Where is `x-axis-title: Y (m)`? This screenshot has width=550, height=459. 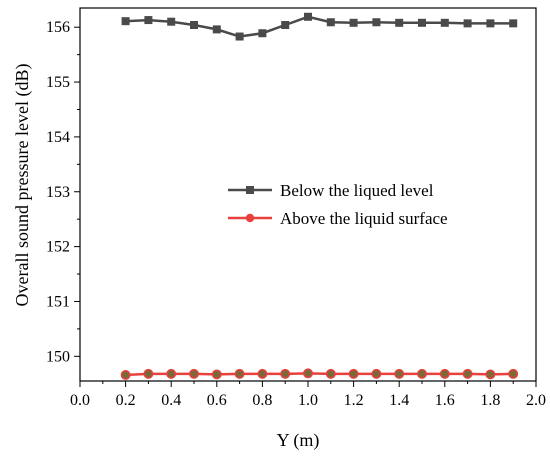
x-axis-title: Y (m) is located at coordinates (298, 440).